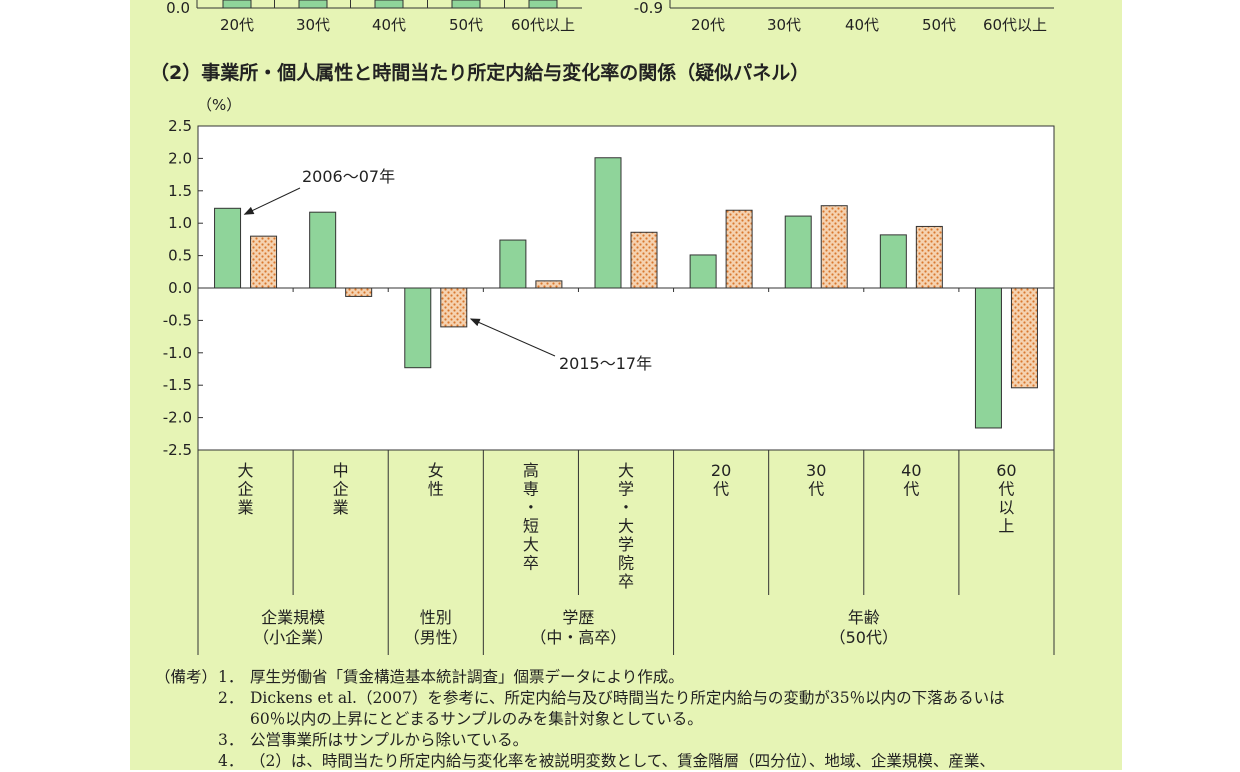 This screenshot has height=772, width=1240. What do you see at coordinates (389, 740) in the screenshot?
I see `note-text: 公営事業所はサンプルから除いている。` at bounding box center [389, 740].